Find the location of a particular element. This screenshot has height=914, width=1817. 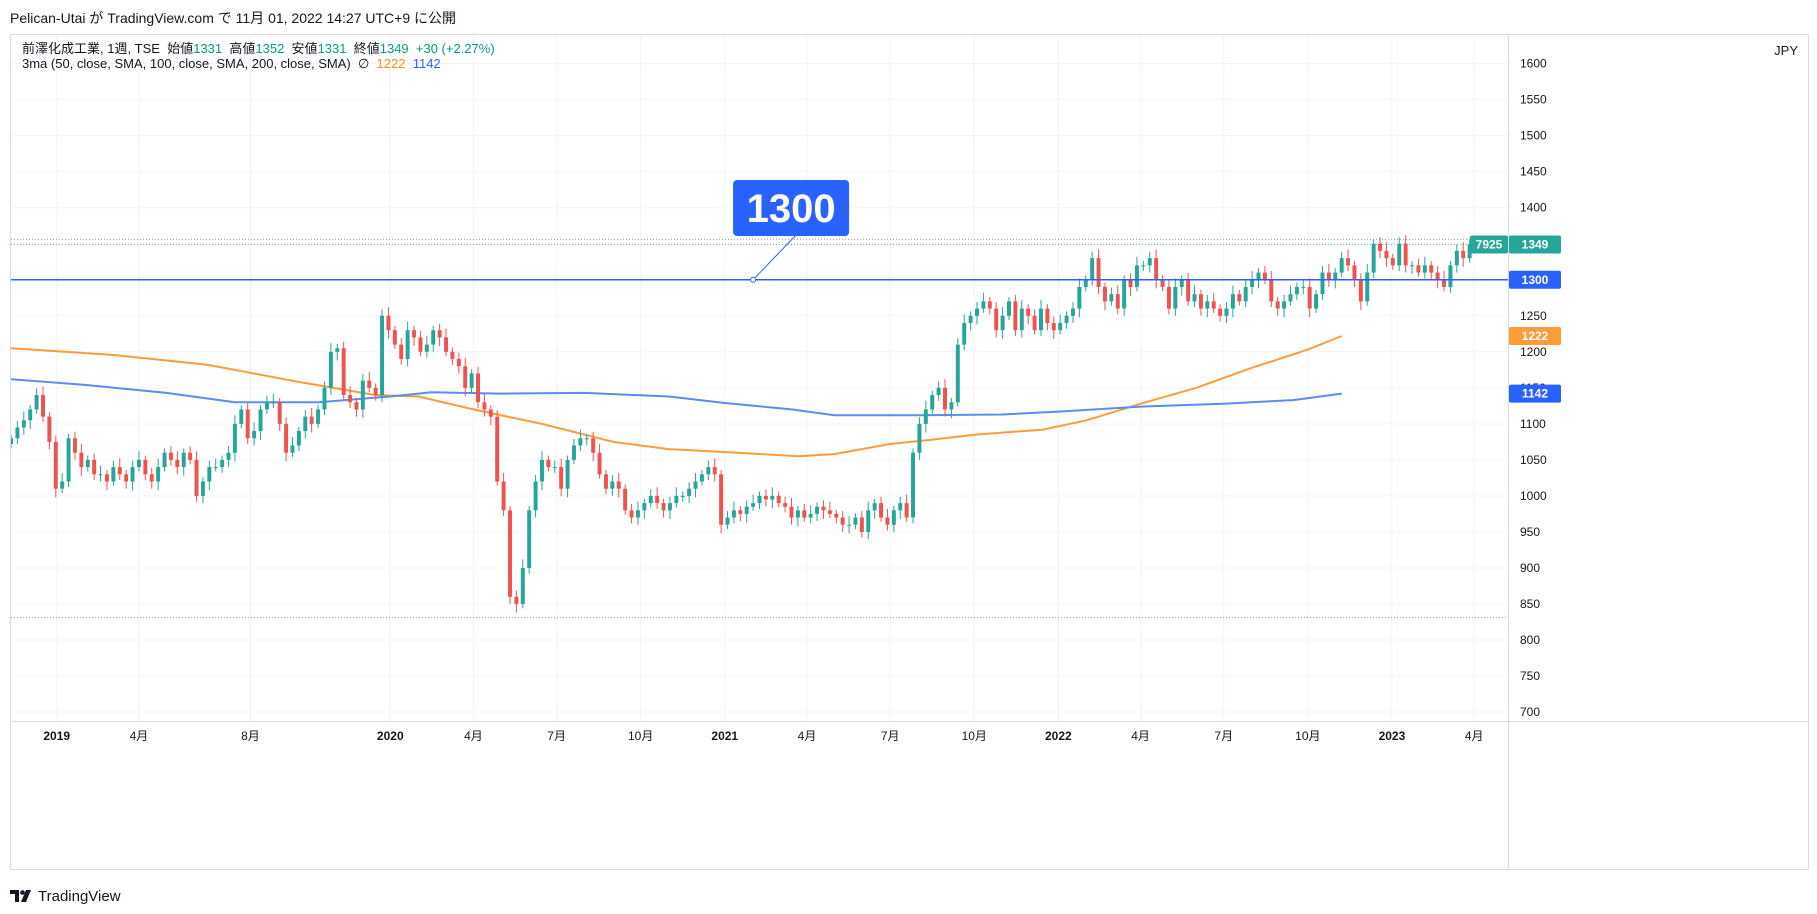

callout-box is located at coordinates (791, 208).